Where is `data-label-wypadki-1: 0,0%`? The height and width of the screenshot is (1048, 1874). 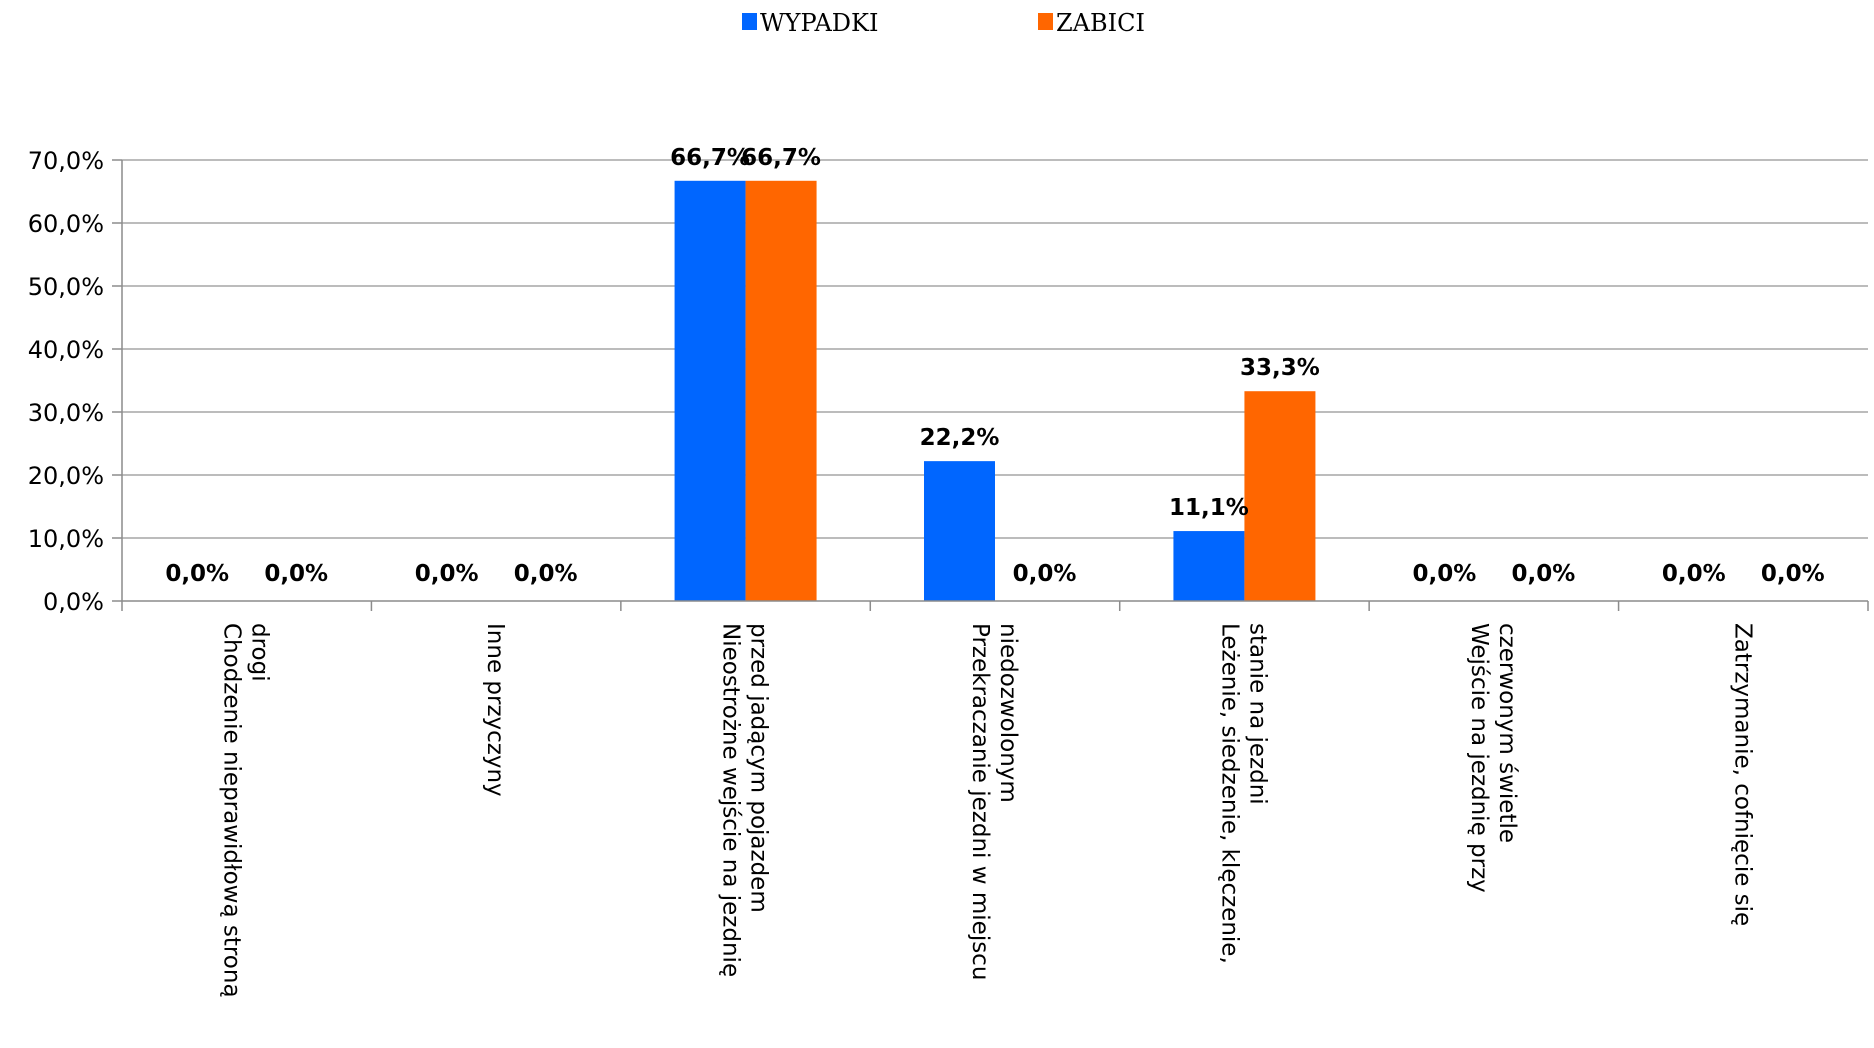 data-label-wypadki-1: 0,0% is located at coordinates (197, 574).